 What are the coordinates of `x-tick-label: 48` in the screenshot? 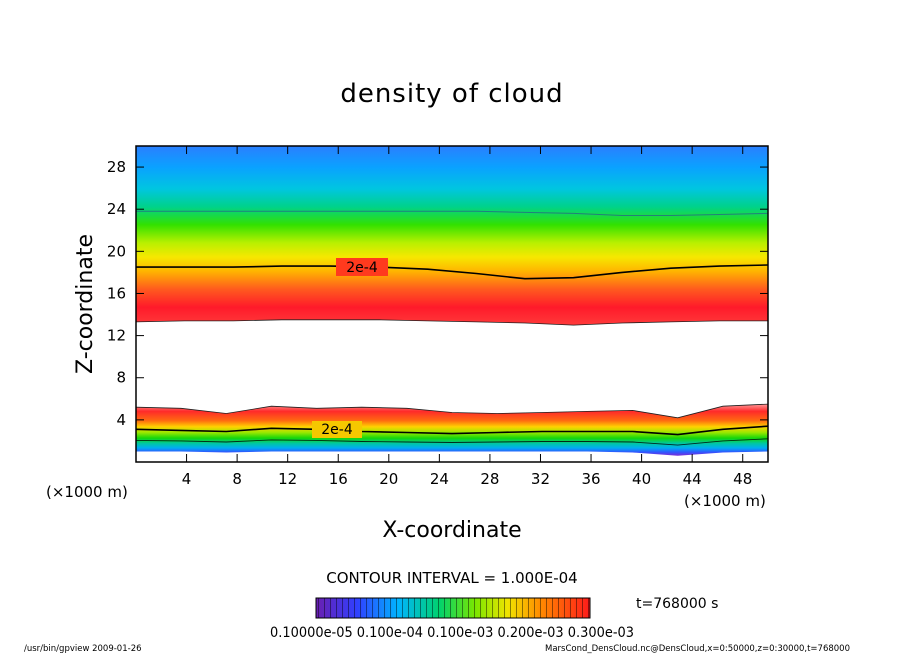 It's located at (742, 479).